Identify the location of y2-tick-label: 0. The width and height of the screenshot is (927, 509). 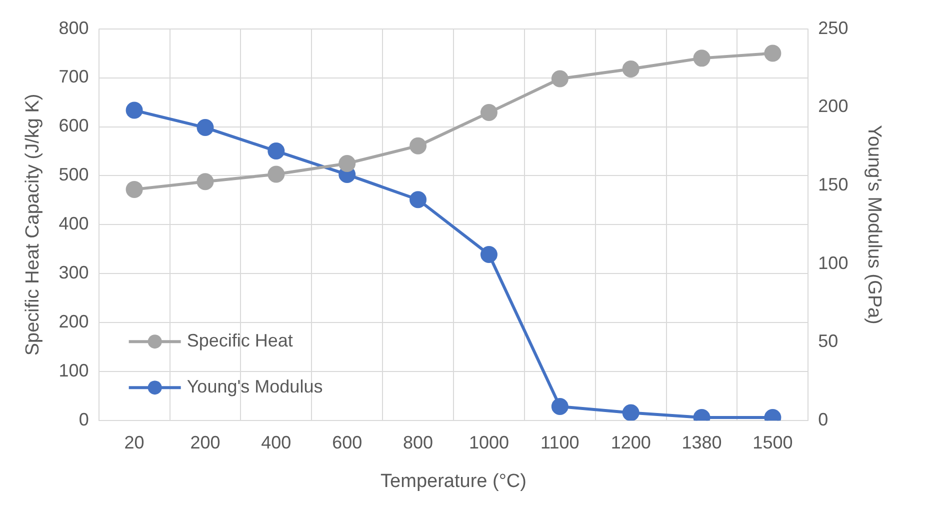
(823, 420).